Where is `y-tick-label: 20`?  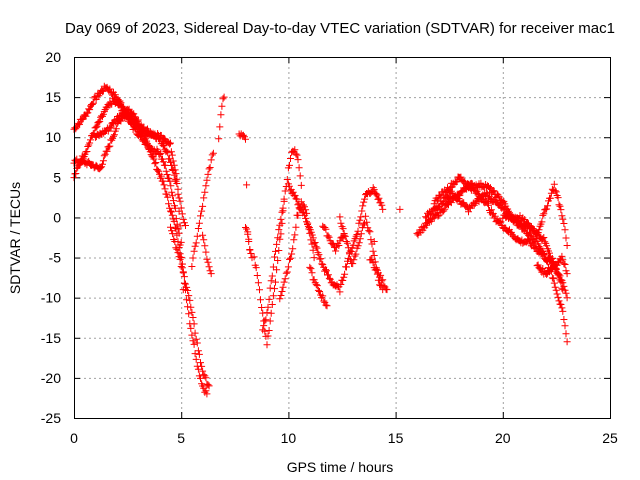 y-tick-label: 20 is located at coordinates (53, 57).